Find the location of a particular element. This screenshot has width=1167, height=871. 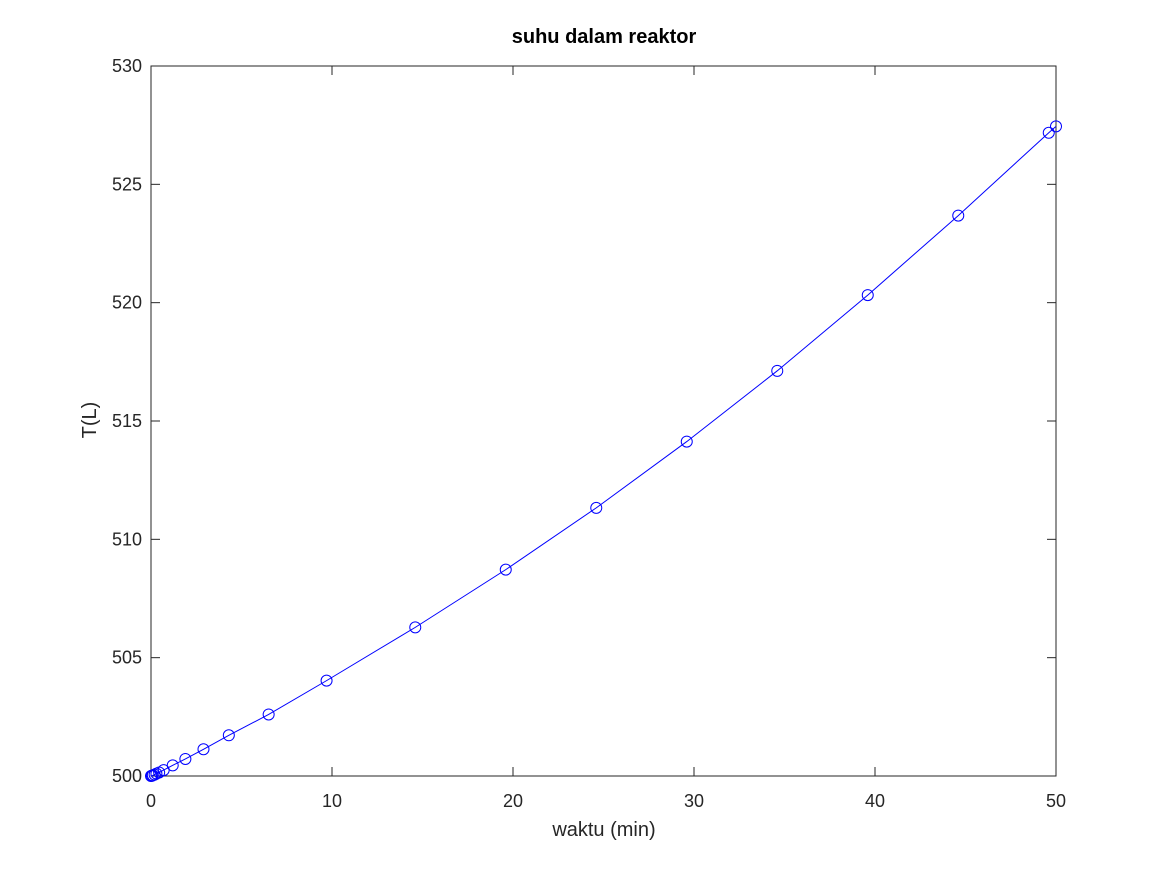

y-tick-label: 520 is located at coordinates (127, 303).